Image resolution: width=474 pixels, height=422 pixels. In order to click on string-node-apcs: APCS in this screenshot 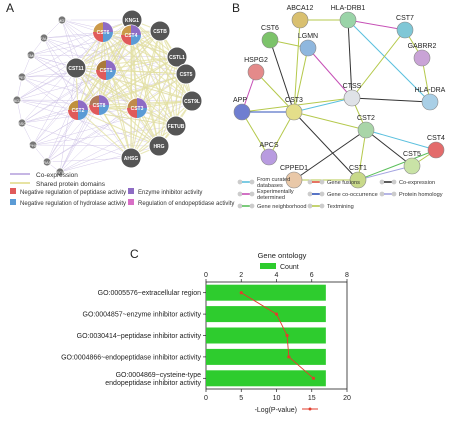, I will do `click(269, 154)`.